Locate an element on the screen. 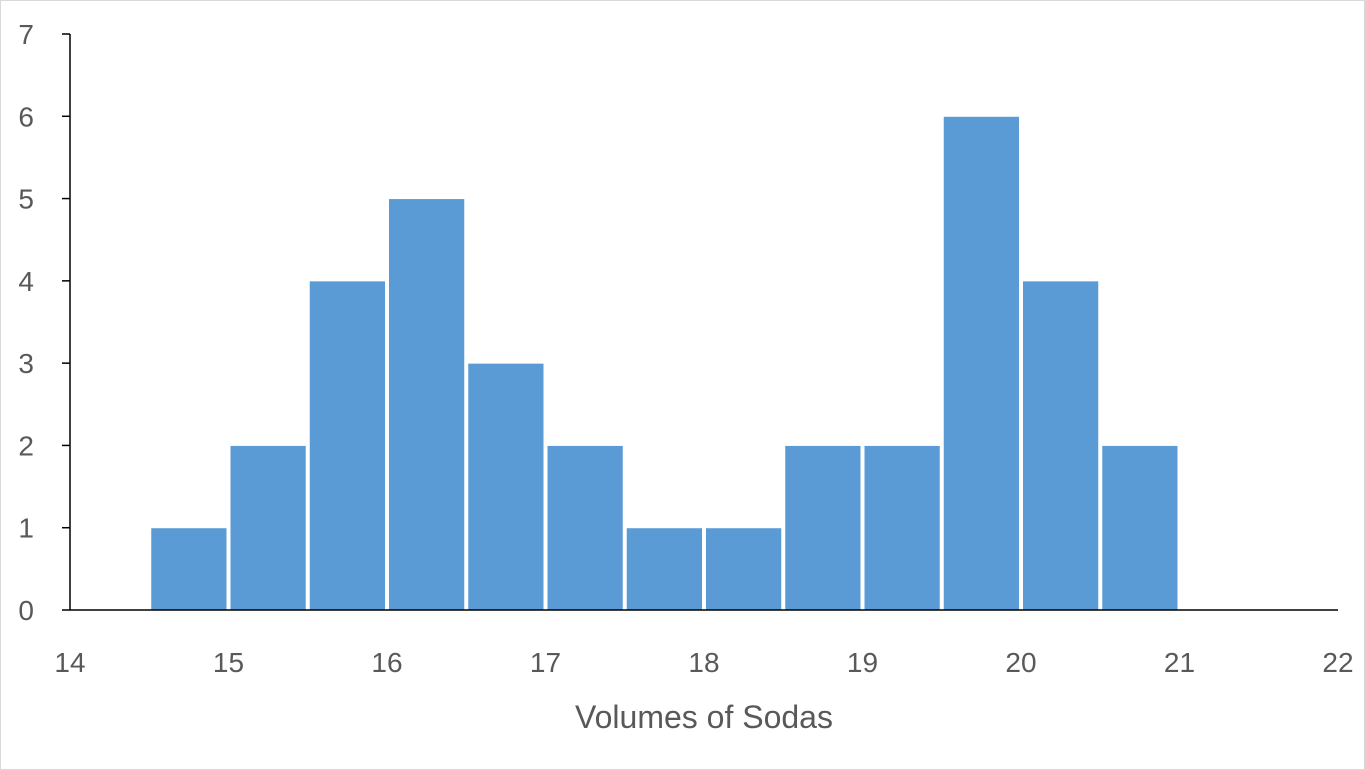  y-tick-label-3: 3 is located at coordinates (26, 363).